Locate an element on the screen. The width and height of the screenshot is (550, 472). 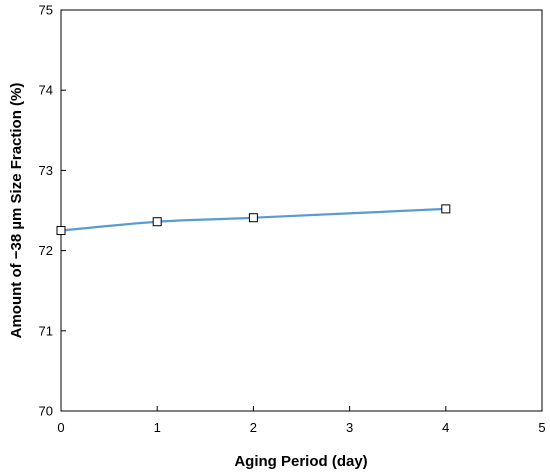
y-tick-label: 72 is located at coordinates (46, 250).